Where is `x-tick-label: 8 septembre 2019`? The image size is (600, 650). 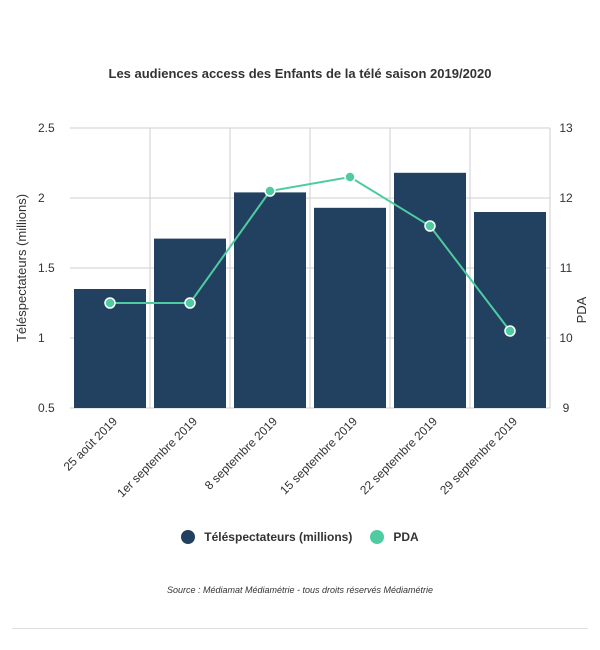 x-tick-label: 8 septembre 2019 is located at coordinates (241, 453).